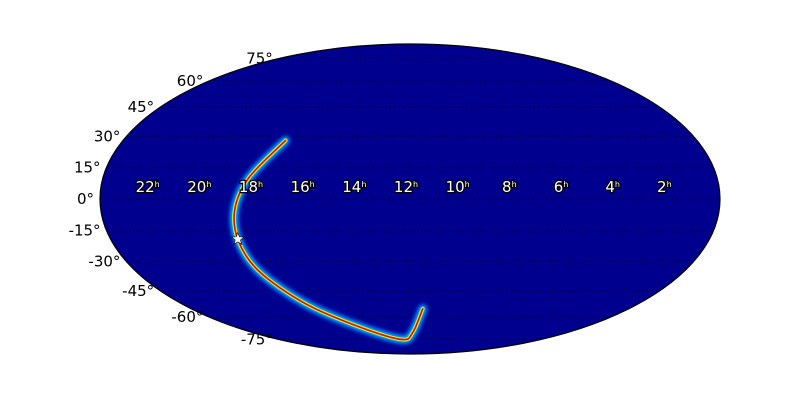  I want to click on dec-tick-label: -15°, so click(85, 231).